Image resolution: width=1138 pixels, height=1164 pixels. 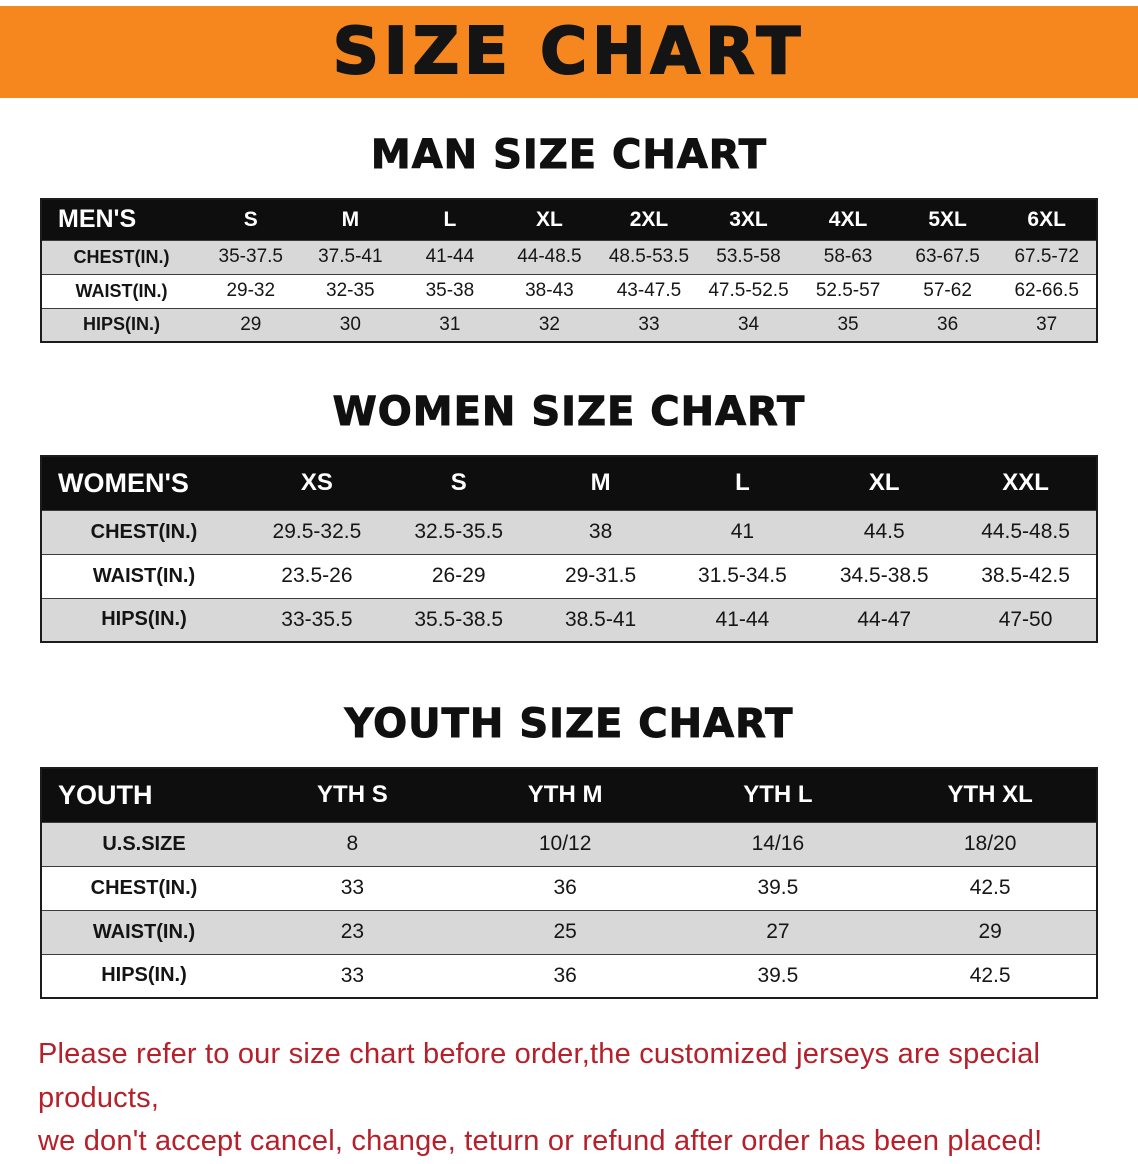 I want to click on size-value-cell: 23.5-26, so click(x=317, y=576).